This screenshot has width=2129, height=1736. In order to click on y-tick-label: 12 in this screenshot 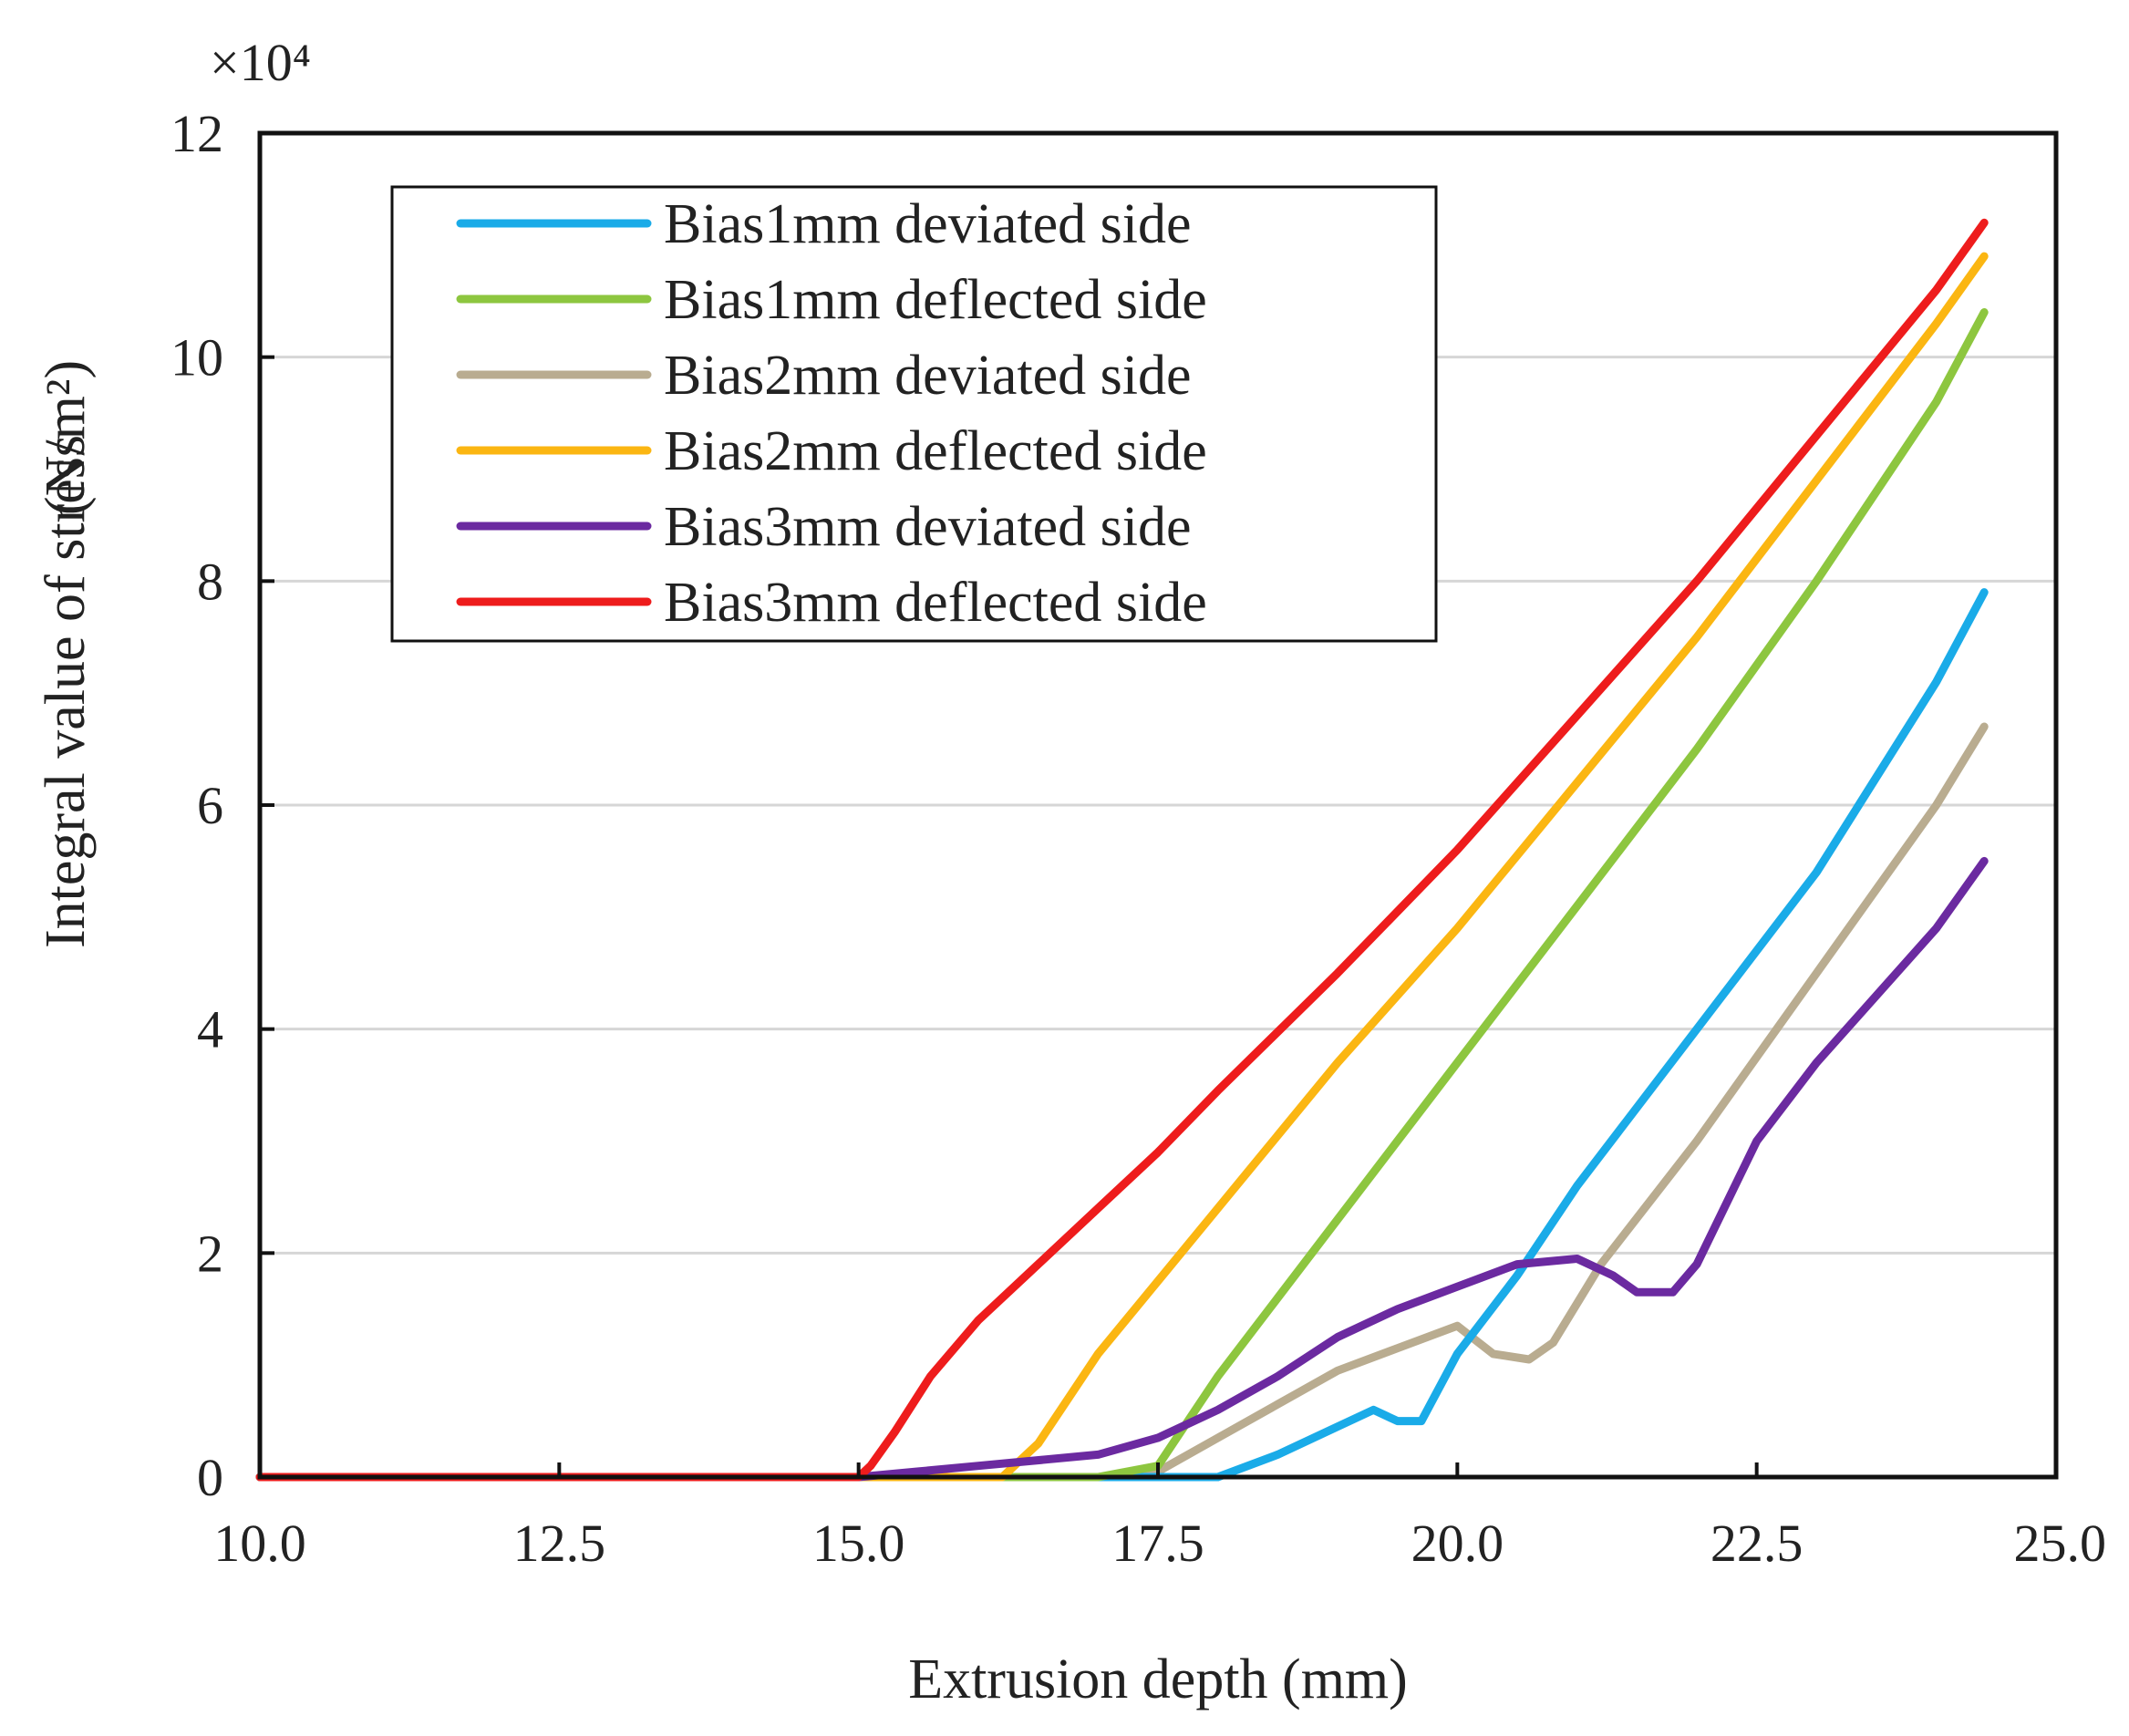, I will do `click(197, 133)`.